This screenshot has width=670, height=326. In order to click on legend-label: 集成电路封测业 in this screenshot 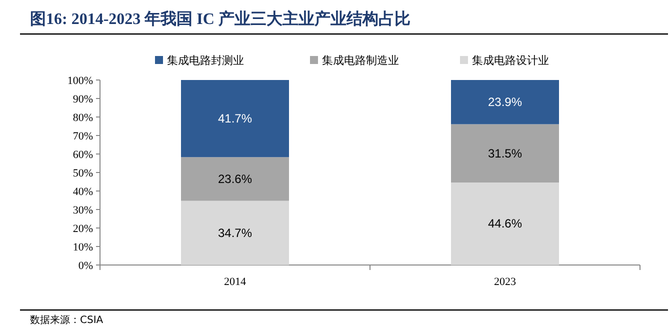, I will do `click(205, 60)`.